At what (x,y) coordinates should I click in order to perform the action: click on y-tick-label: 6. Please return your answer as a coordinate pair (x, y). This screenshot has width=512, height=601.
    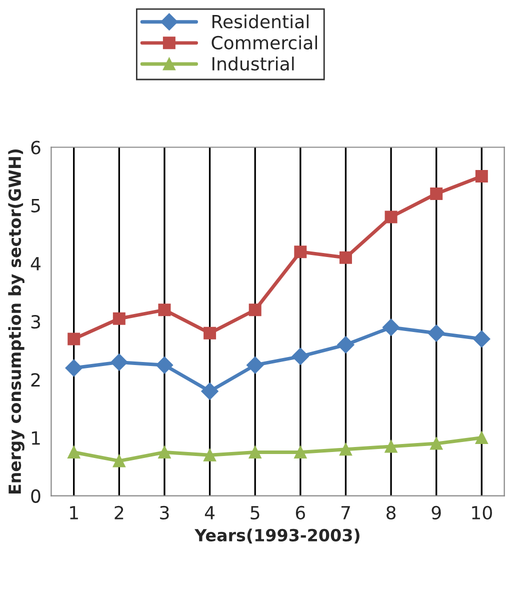
    Looking at the image, I should click on (35, 147).